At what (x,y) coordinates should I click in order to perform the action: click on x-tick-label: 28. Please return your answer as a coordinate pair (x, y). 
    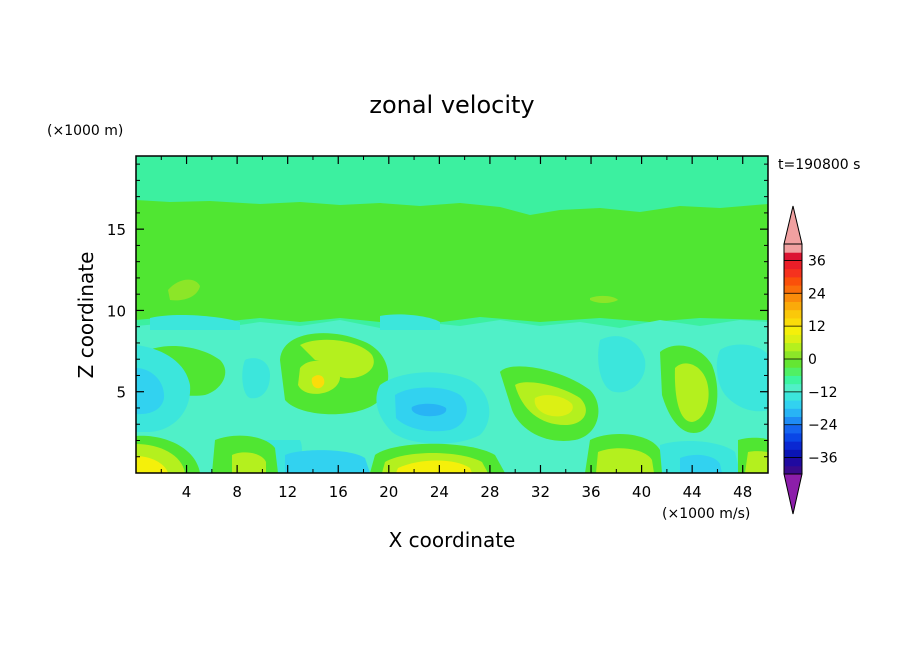
    Looking at the image, I should click on (489, 492).